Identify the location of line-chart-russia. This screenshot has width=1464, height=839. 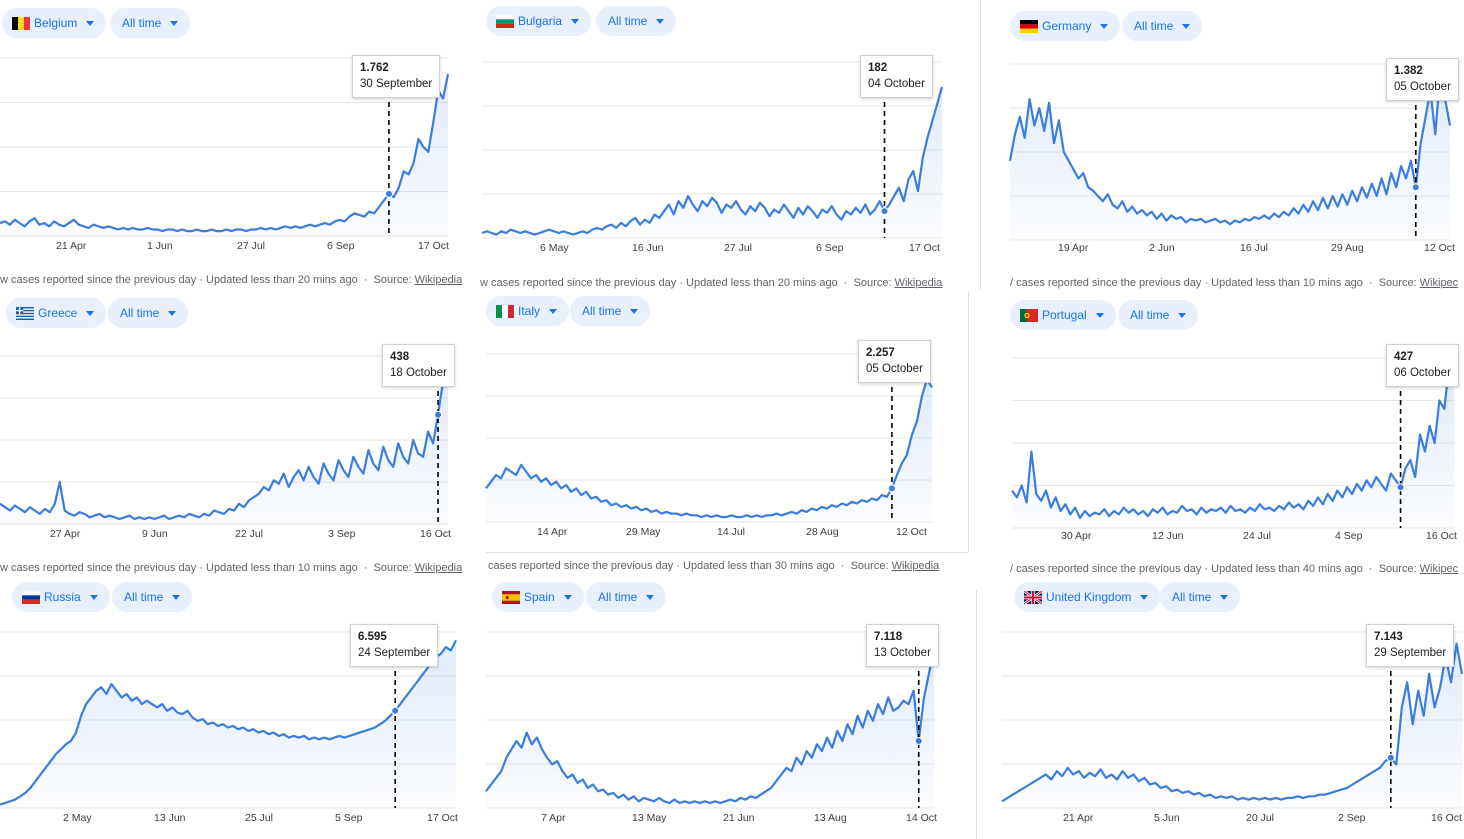
(228, 710).